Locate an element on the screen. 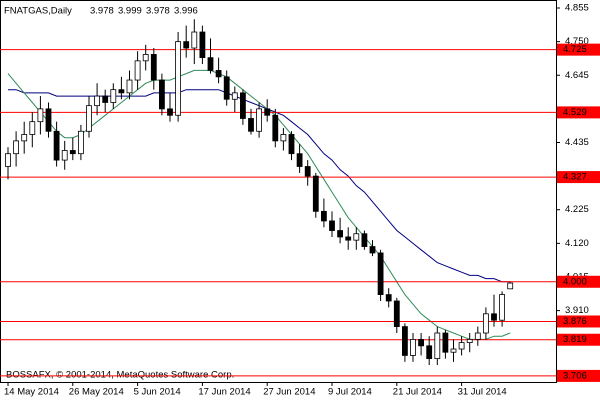  y-tick-label: 4.120 is located at coordinates (577, 243).